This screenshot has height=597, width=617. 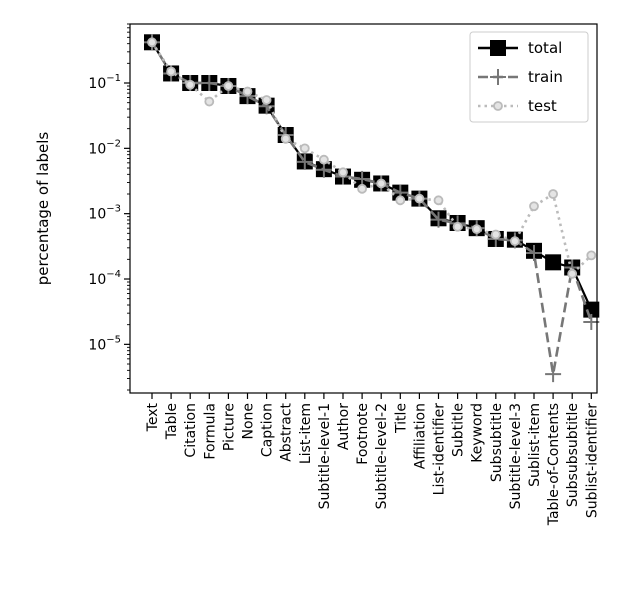 I want to click on xtick-label-23: Sublist-identifier, so click(x=592, y=460).